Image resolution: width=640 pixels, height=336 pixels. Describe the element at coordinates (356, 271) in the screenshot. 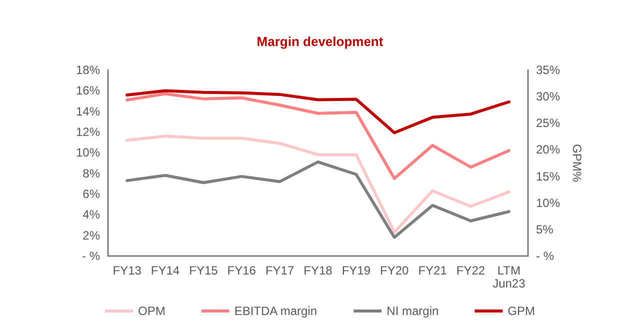

I see `x-tick-label: FY19` at that location.